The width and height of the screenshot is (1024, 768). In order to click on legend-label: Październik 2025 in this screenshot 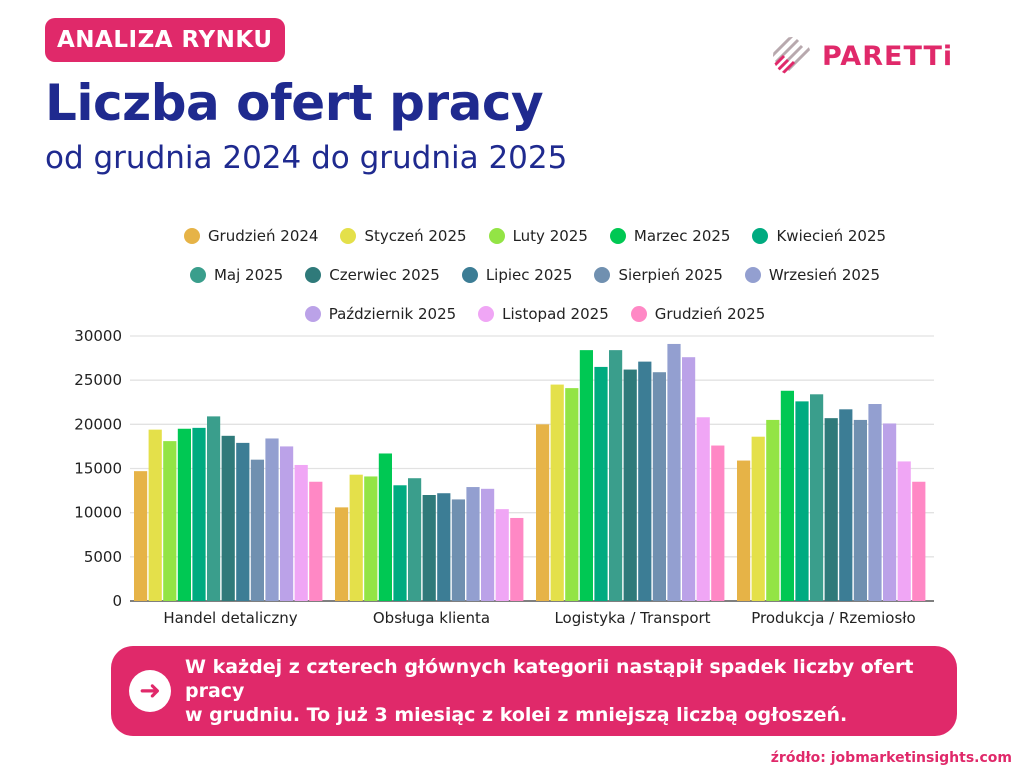, I will do `click(392, 313)`.